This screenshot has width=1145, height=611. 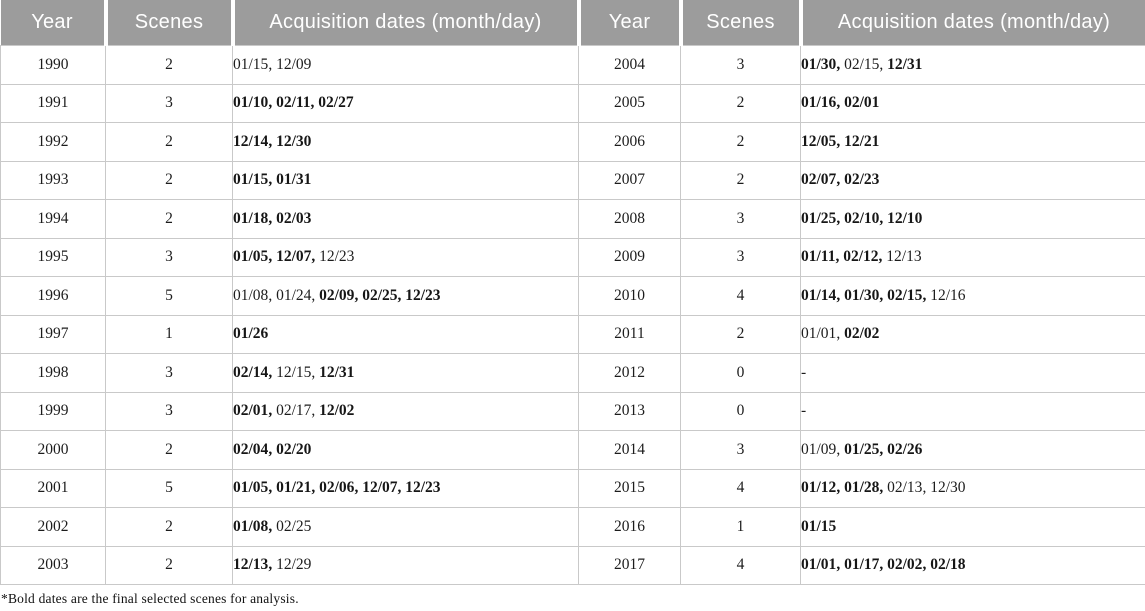 What do you see at coordinates (862, 64) in the screenshot?
I see `acquisition-date: 02/15` at bounding box center [862, 64].